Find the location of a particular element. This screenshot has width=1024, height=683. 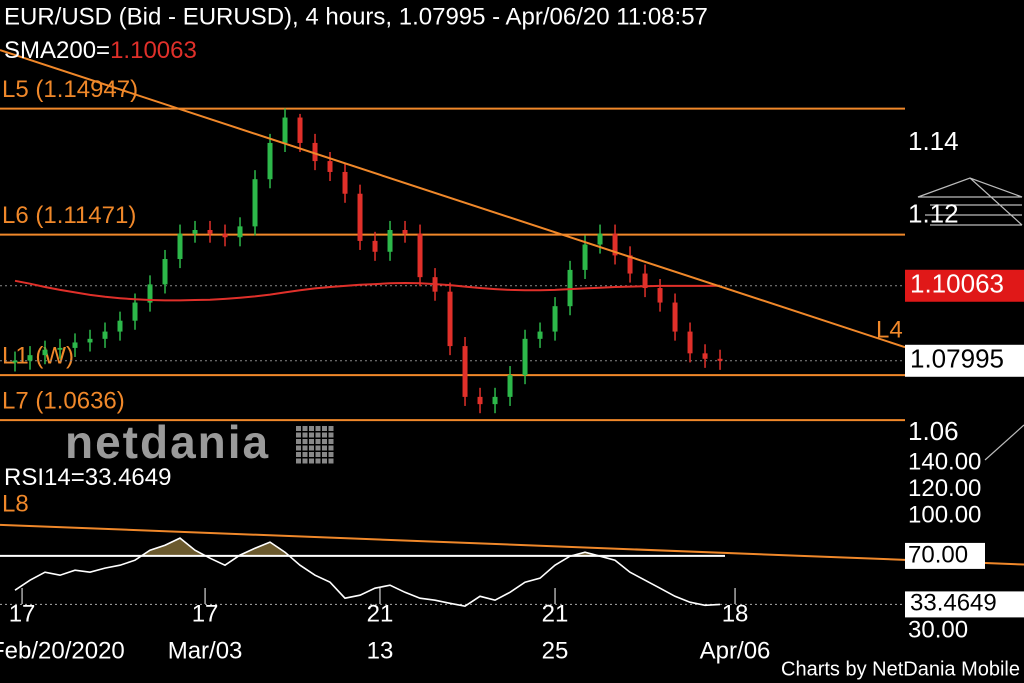

x-tick-sublabel: 25 is located at coordinates (555, 650).